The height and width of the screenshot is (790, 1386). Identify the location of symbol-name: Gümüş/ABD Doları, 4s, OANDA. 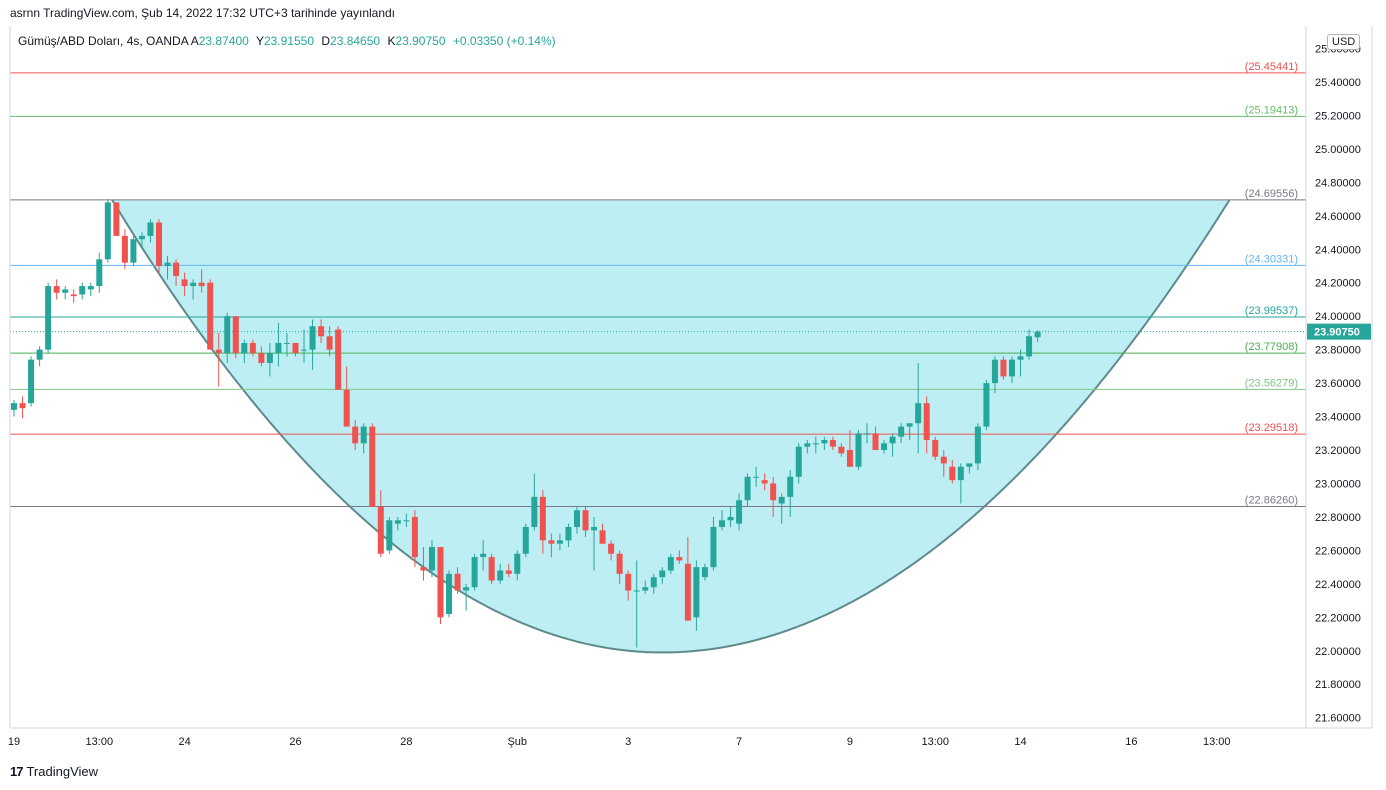
(103, 41).